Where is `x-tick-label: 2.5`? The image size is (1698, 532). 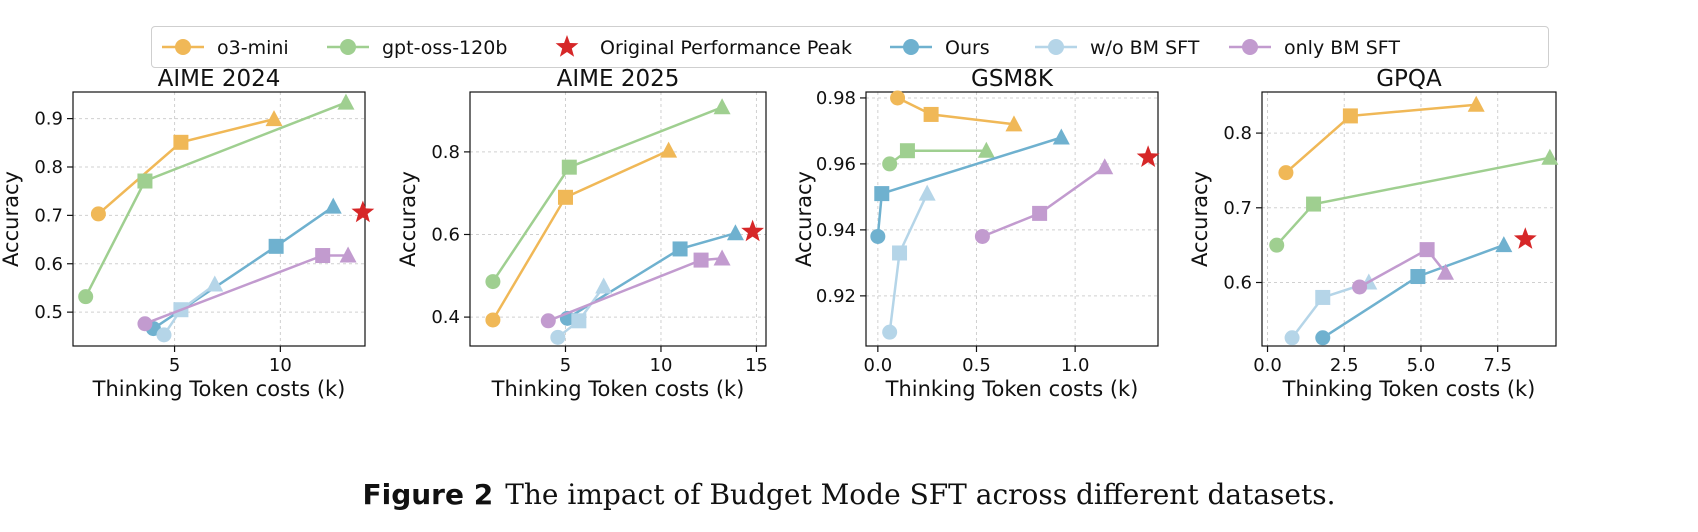
x-tick-label: 2.5 is located at coordinates (1344, 365).